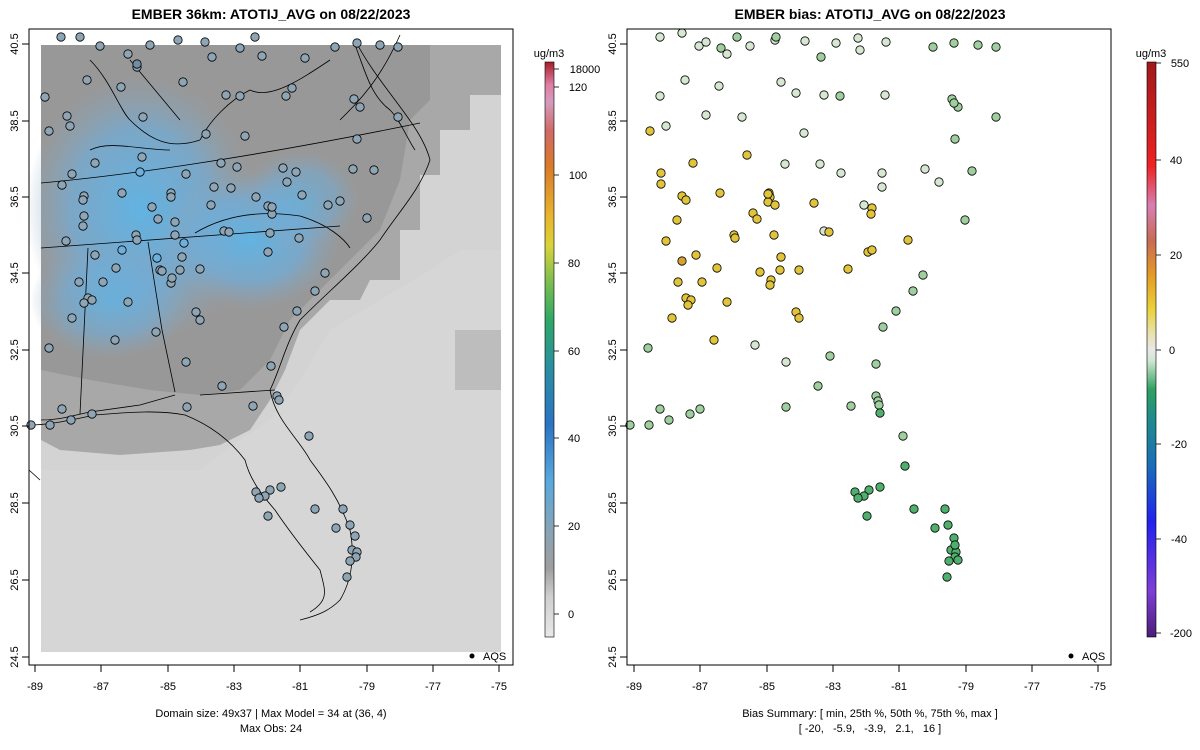 The width and height of the screenshot is (1200, 750). Describe the element at coordinates (567, 343) in the screenshot. I see `left-colorbar: ug/m3 18000 120 100 80 60 40 20 0` at that location.